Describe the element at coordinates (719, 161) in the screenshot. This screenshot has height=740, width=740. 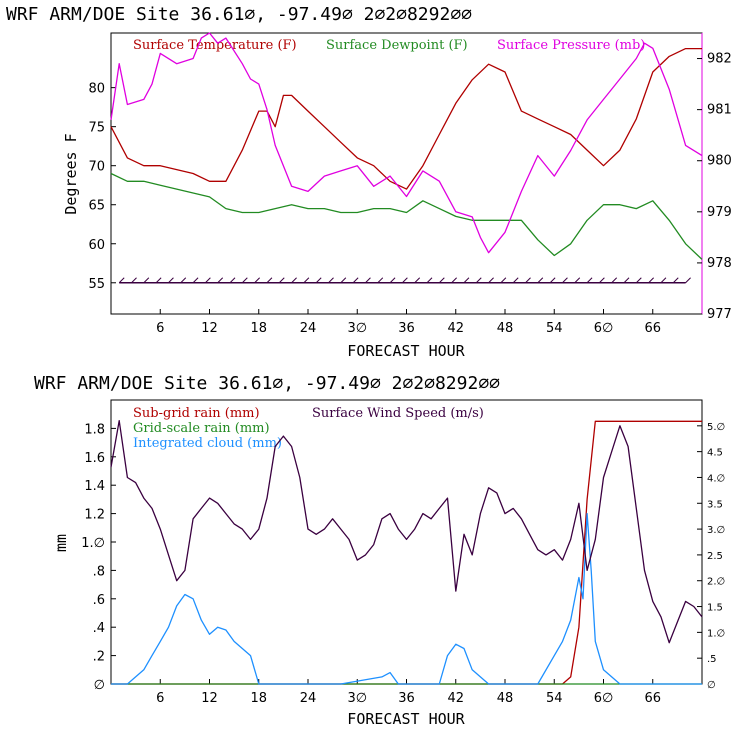
I see `y2-tick-label: 980` at that location.